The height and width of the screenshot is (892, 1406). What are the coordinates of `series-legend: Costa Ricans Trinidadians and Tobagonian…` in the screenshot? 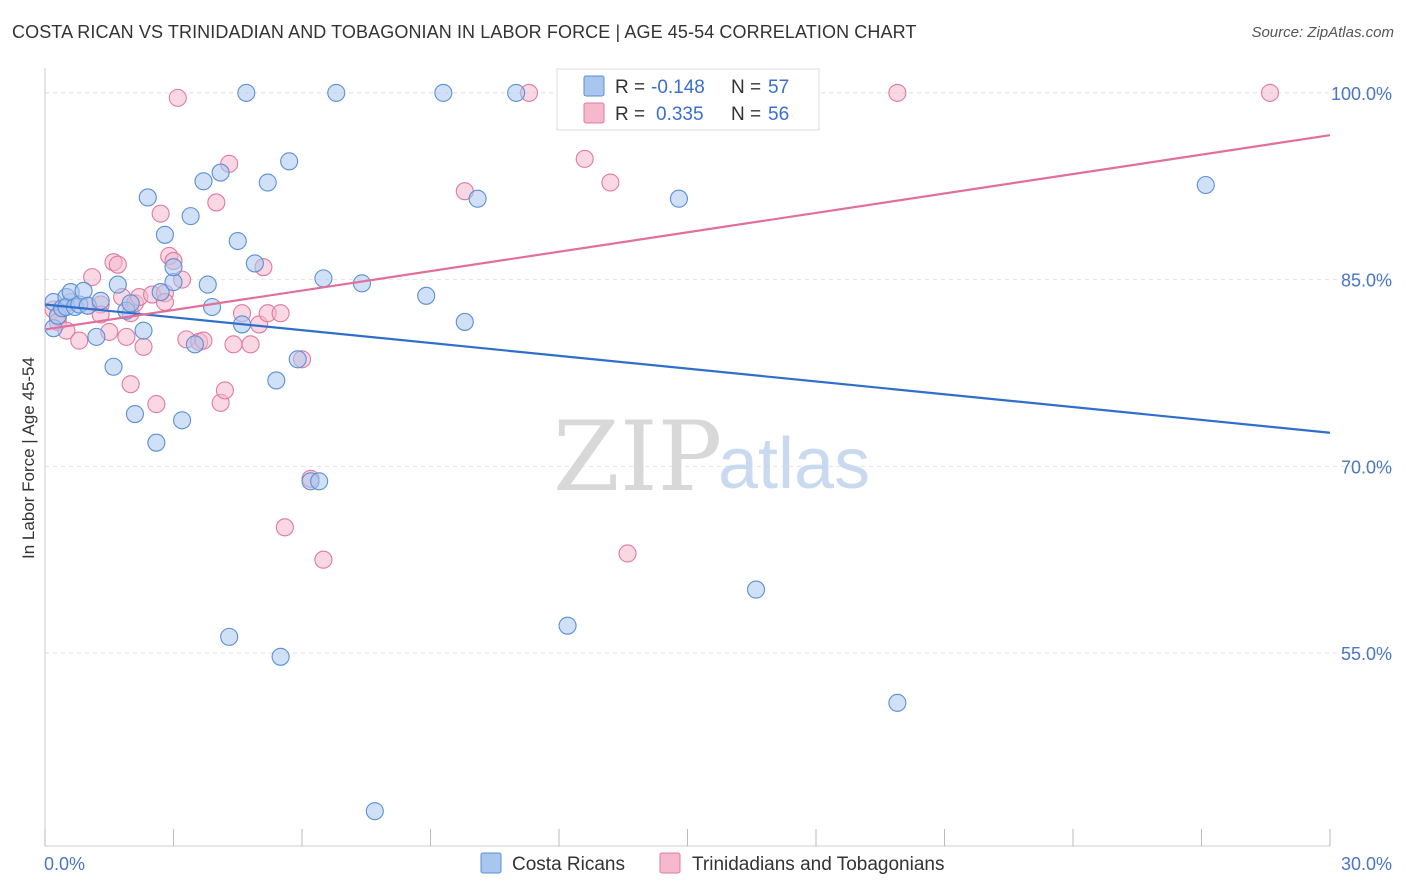 It's located at (712, 863).